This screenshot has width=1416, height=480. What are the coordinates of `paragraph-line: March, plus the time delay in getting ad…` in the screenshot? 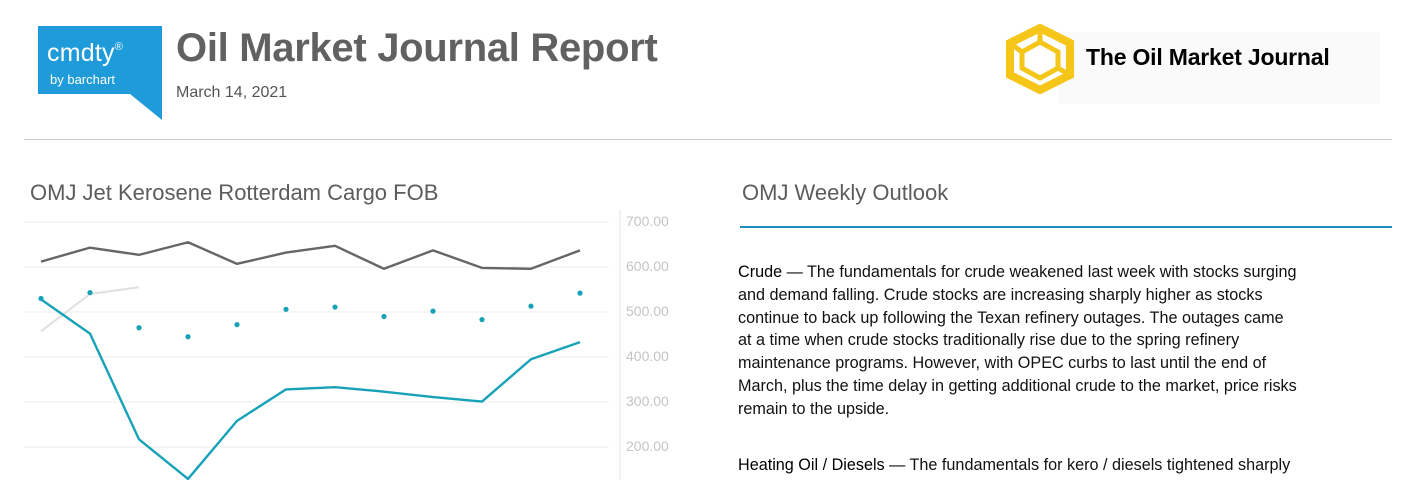 It's located at (1017, 385).